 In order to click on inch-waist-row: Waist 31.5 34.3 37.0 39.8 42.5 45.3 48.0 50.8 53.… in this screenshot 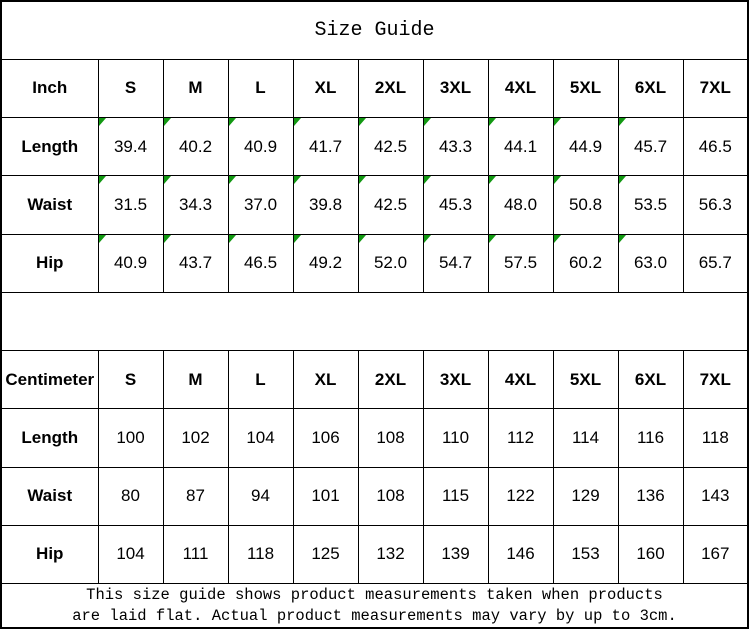, I will do `click(374, 205)`.